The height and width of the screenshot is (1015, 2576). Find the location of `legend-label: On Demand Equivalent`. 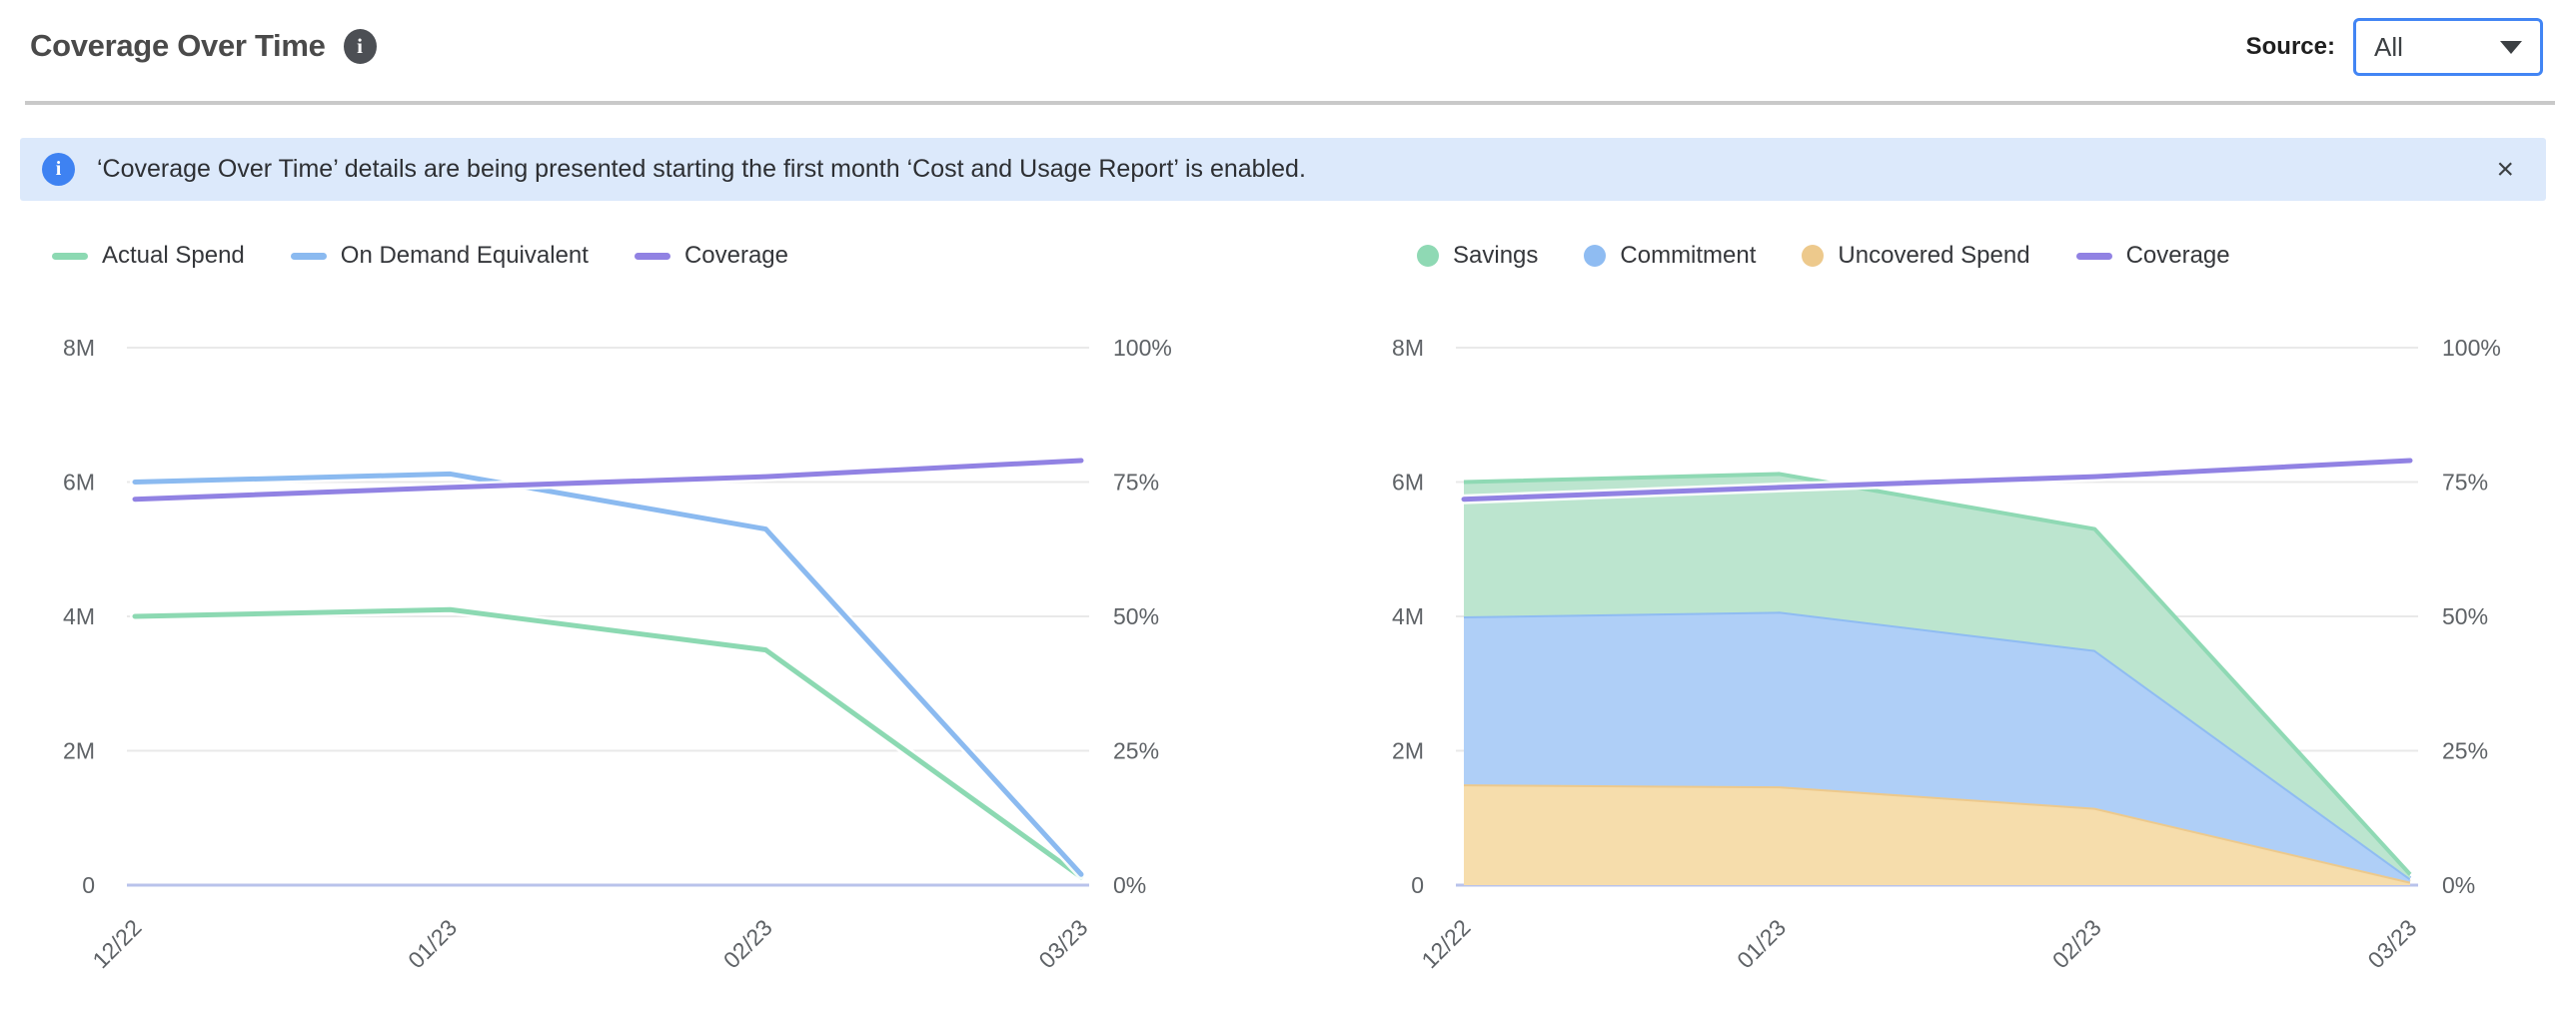

legend-label: On Demand Equivalent is located at coordinates (464, 256).